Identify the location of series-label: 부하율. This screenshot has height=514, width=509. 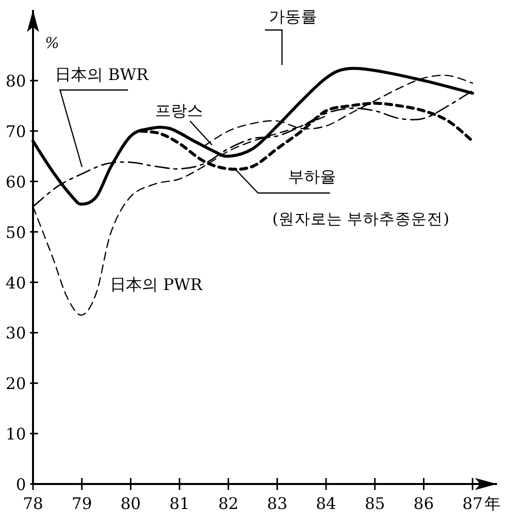
(312, 176).